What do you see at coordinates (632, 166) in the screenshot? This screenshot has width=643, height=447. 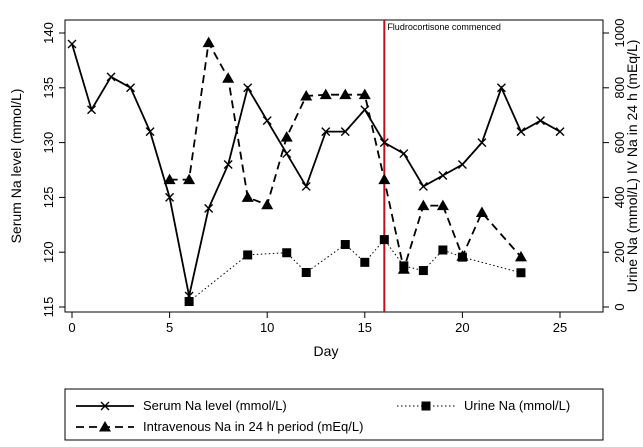 I see `y-axis-right-title: Urine Na (mmol/L) IV Na in 24 h (mEq/L)` at bounding box center [632, 166].